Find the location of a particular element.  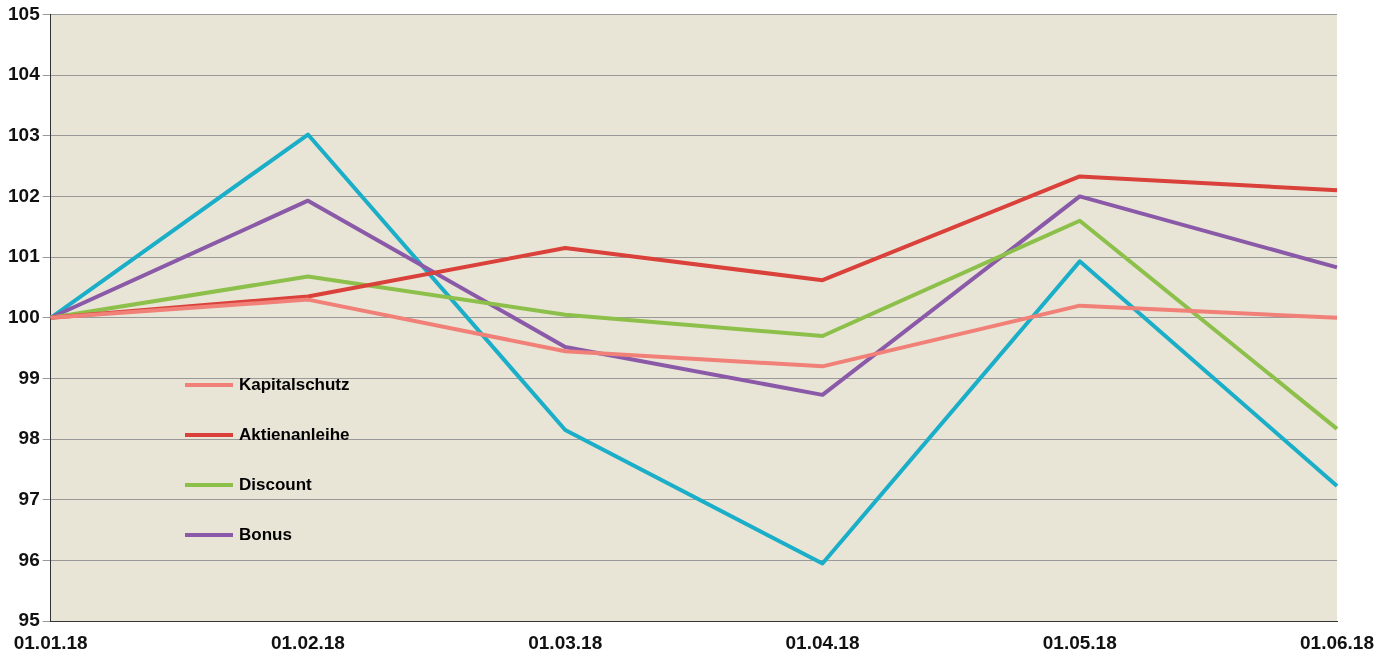

legend-label: Bonus is located at coordinates (265, 535).